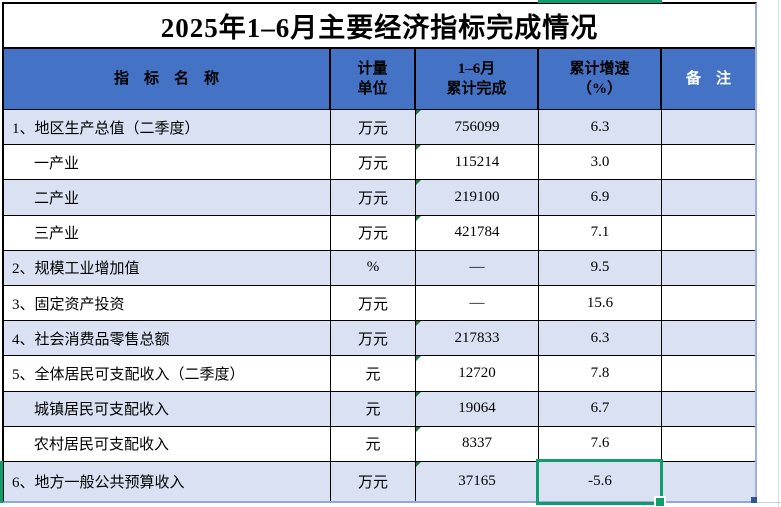 The width and height of the screenshot is (781, 507). What do you see at coordinates (167, 443) in the screenshot?
I see `cell-indicator: 农村居民可支配收入` at bounding box center [167, 443].